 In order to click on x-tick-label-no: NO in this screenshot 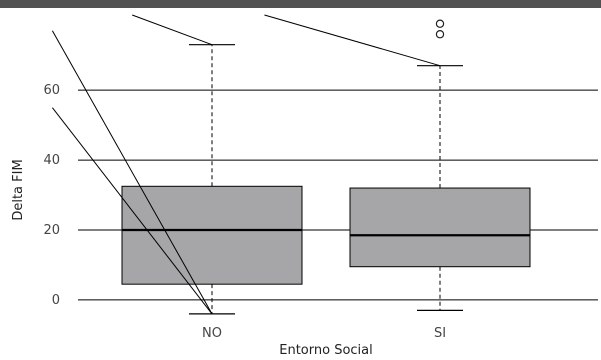, I will do `click(212, 333)`.